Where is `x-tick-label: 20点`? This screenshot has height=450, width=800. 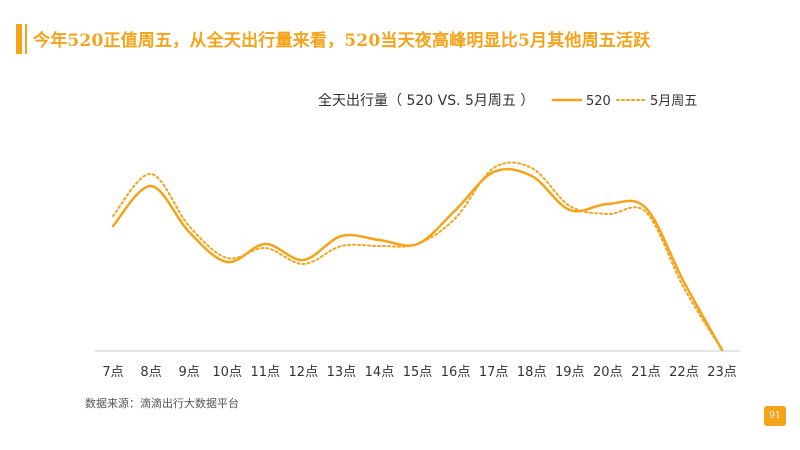 x-tick-label: 20点 is located at coordinates (608, 372).